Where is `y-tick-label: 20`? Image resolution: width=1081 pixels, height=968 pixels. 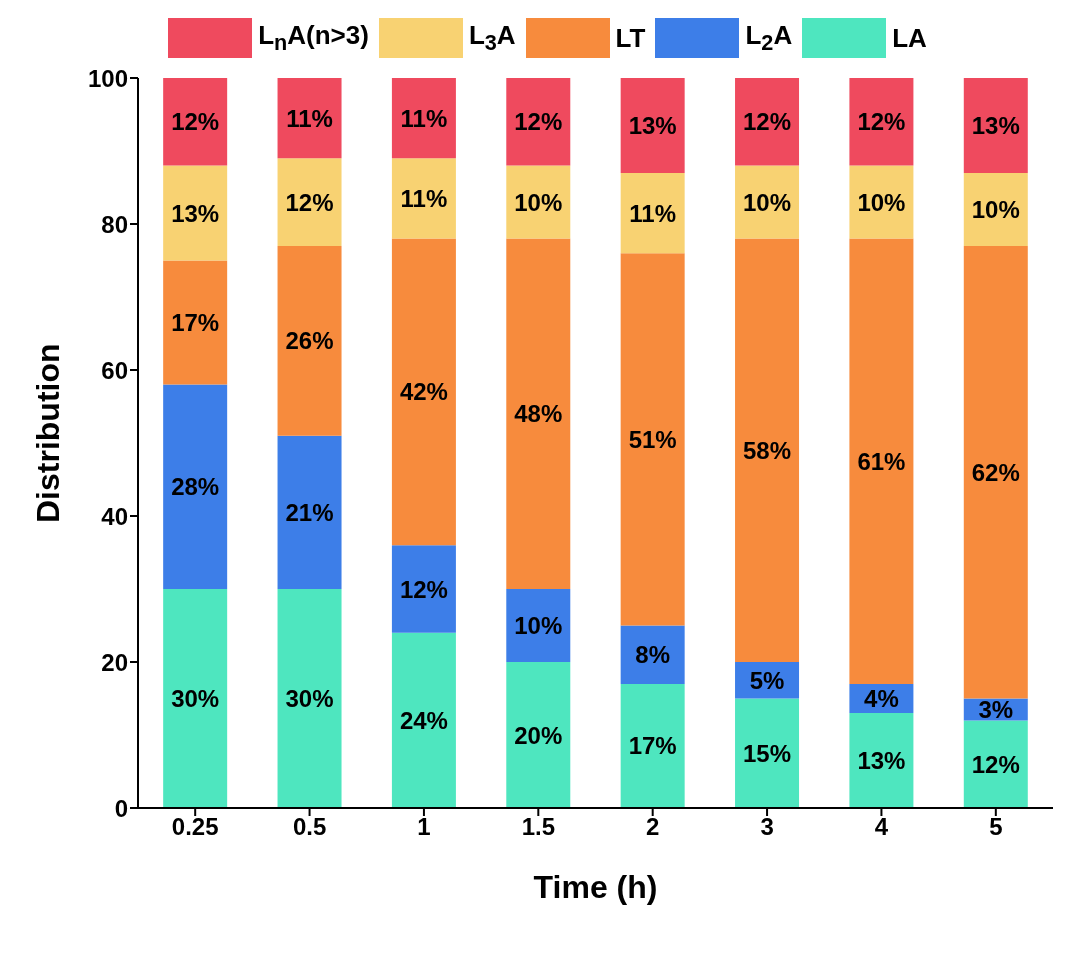
y-tick-label: 20 is located at coordinates (114, 662).